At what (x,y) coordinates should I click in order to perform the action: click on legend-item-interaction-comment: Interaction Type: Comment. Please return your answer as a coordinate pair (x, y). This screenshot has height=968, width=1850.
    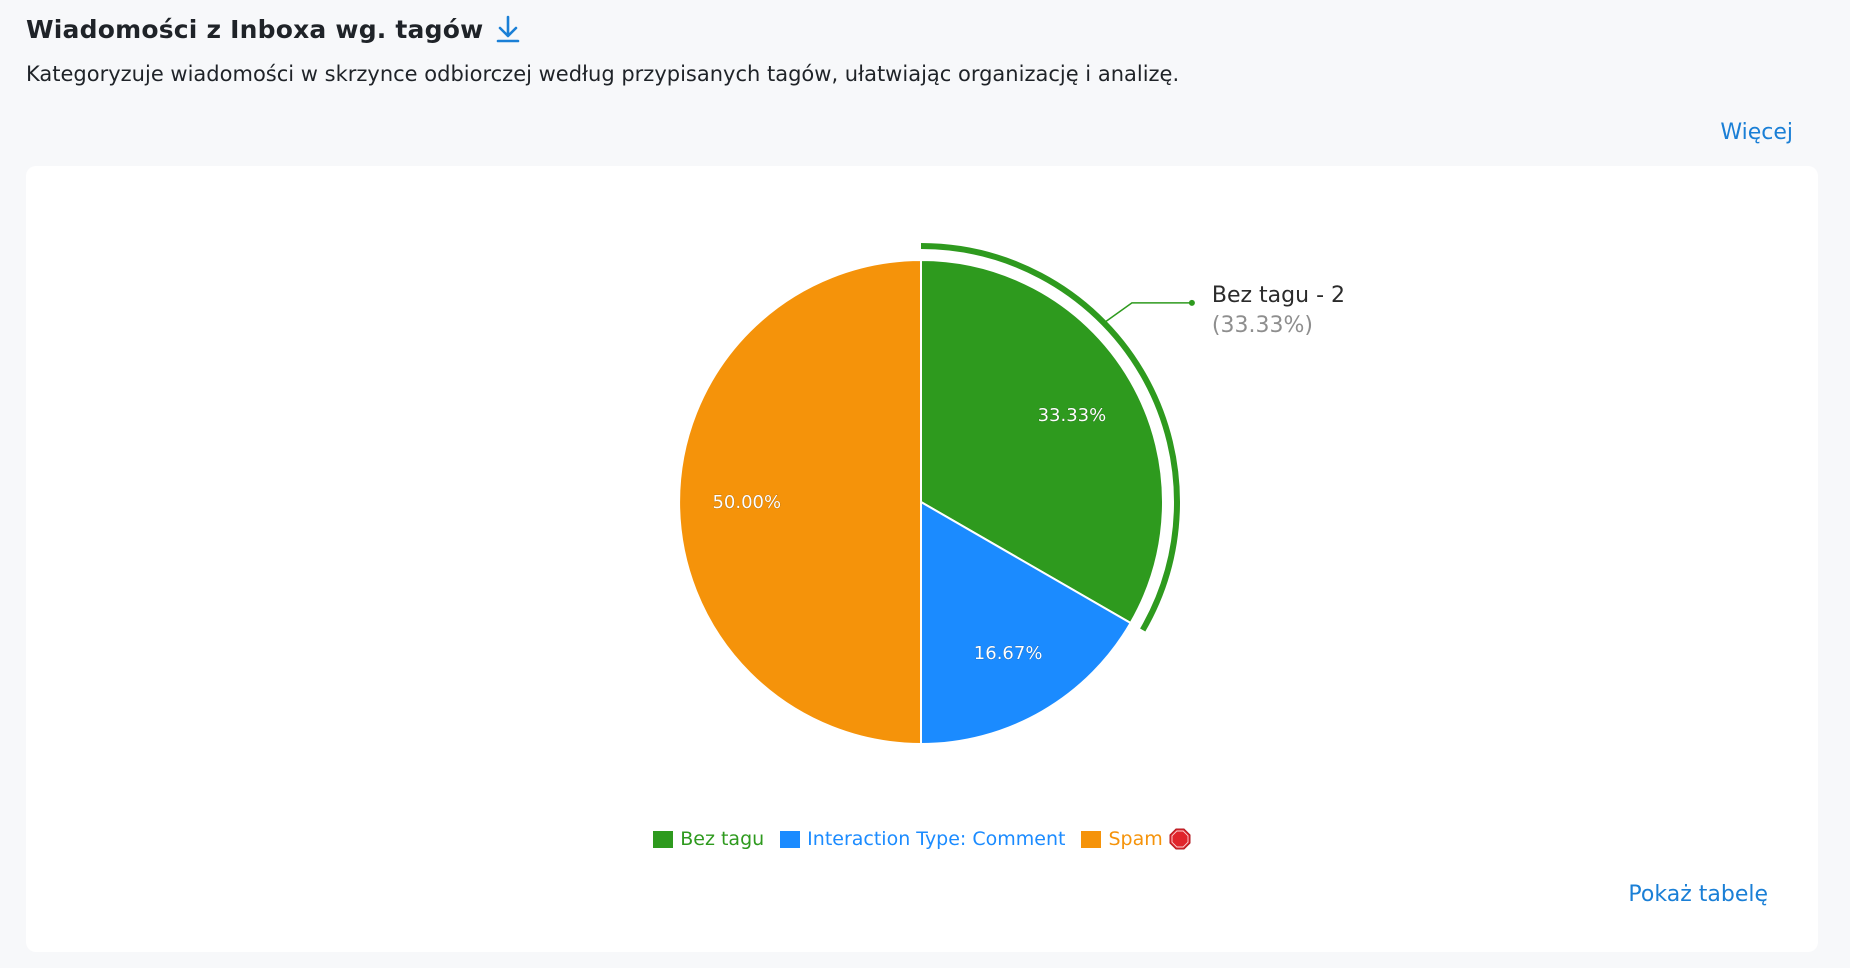
    Looking at the image, I should click on (922, 839).